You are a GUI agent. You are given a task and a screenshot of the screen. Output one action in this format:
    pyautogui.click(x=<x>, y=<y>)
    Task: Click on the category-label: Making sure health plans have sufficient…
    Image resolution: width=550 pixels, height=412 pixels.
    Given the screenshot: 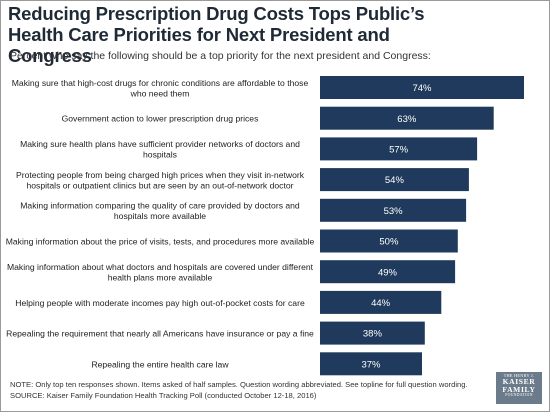 What is the action you would take?
    pyautogui.click(x=160, y=149)
    